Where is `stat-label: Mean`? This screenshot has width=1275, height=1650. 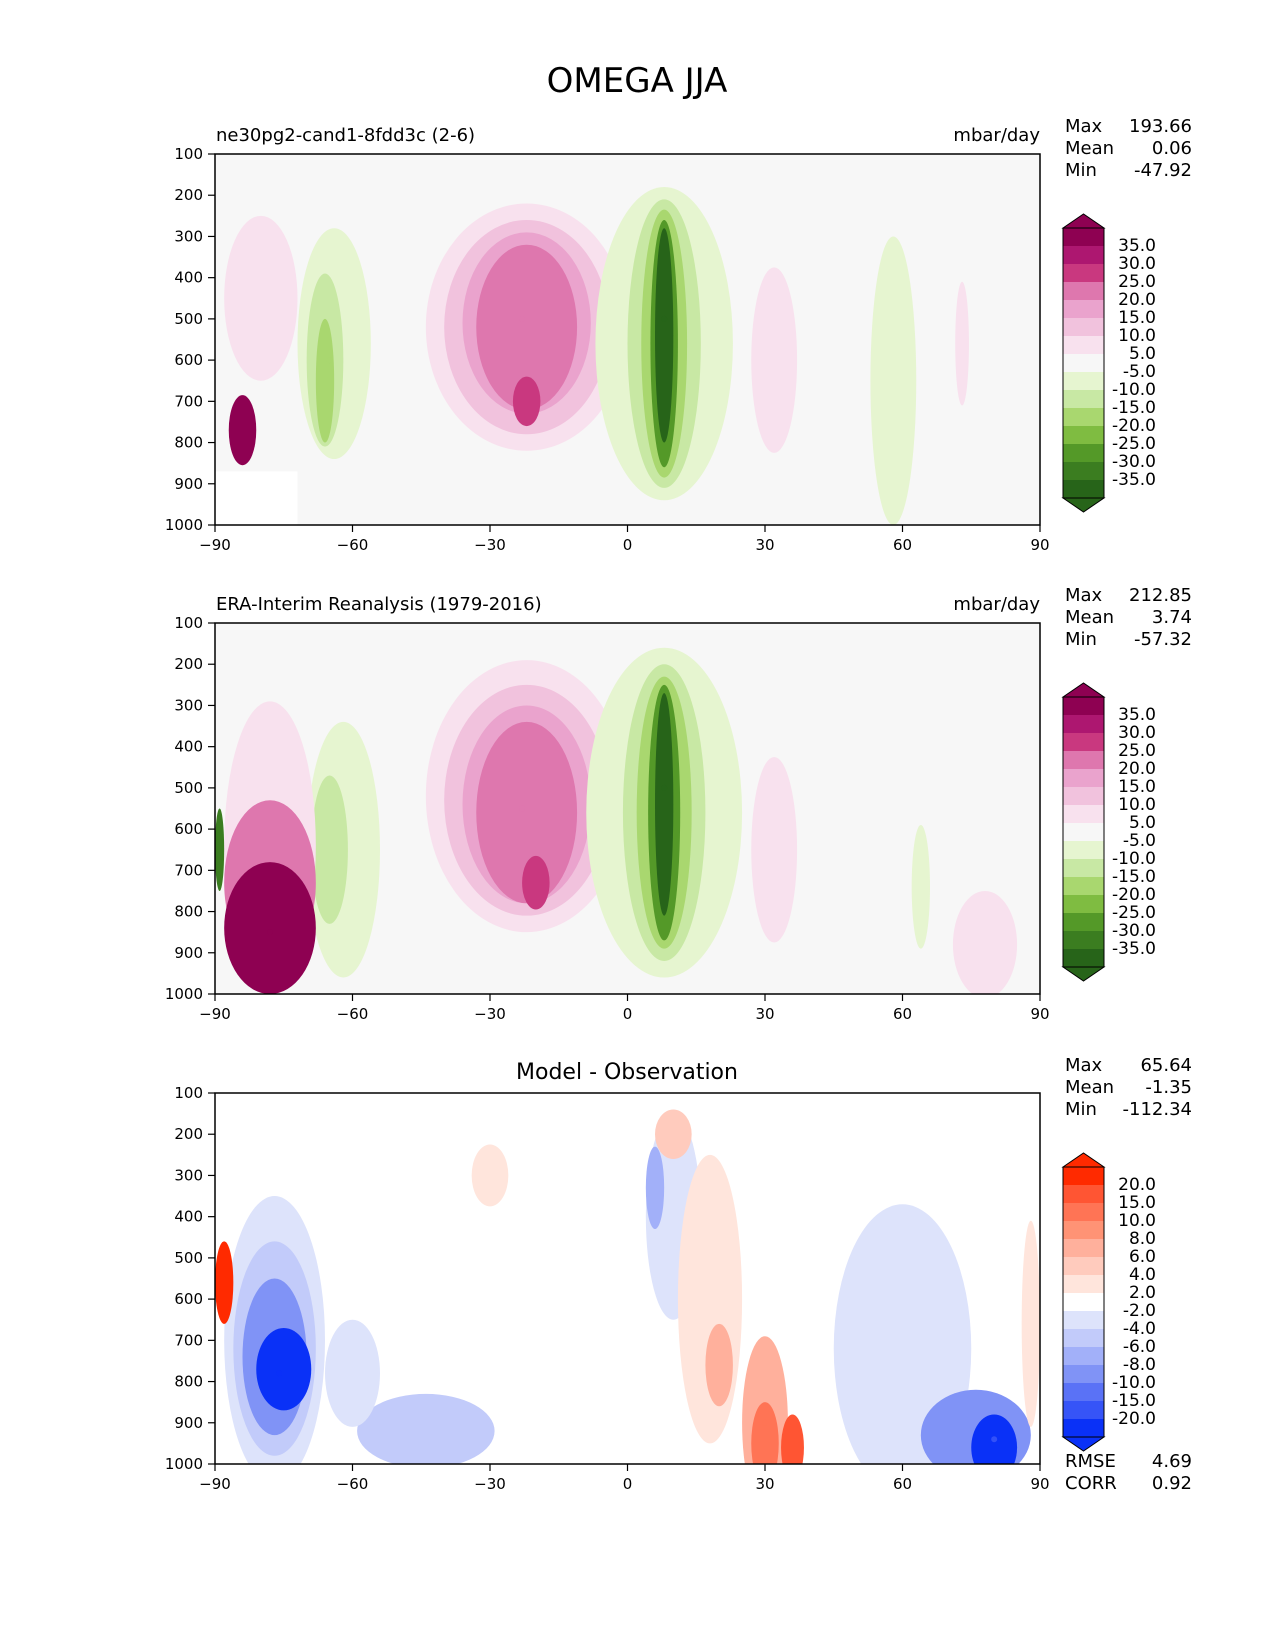 stat-label: Mean is located at coordinates (1089, 148).